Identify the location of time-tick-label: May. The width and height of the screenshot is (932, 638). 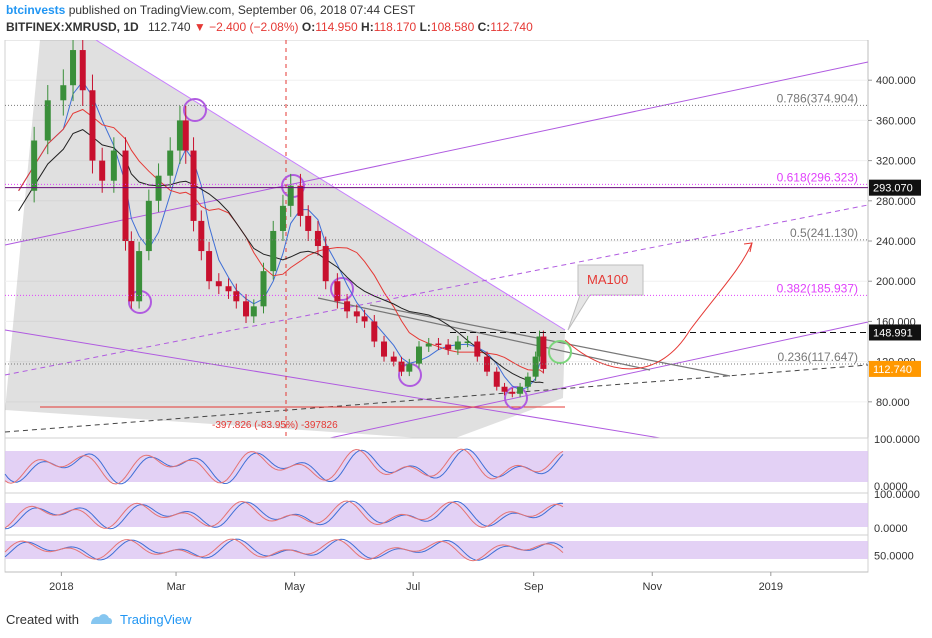
(294, 587).